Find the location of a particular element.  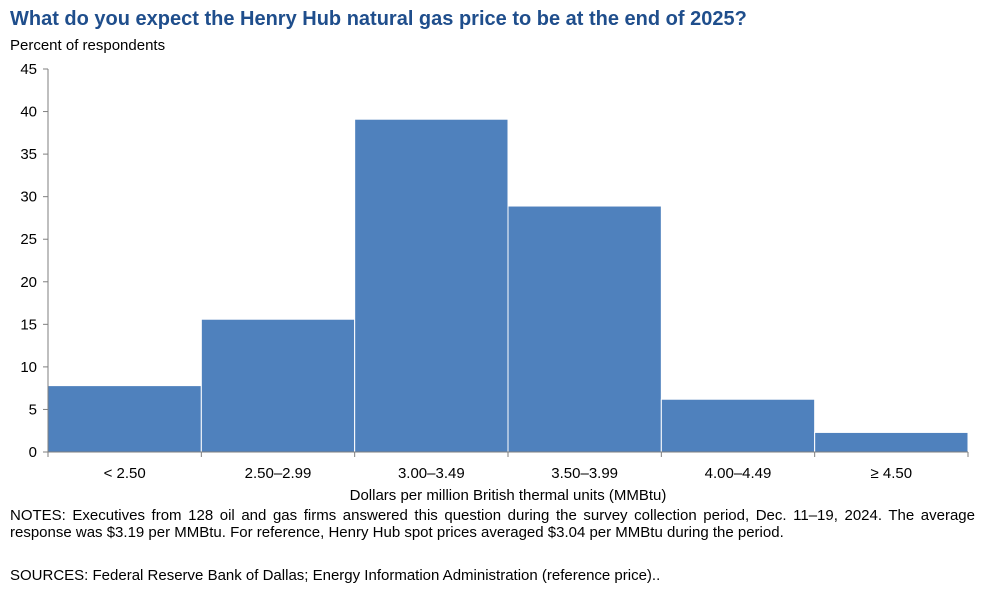

y-tick-label-5: 25 is located at coordinates (28, 239).